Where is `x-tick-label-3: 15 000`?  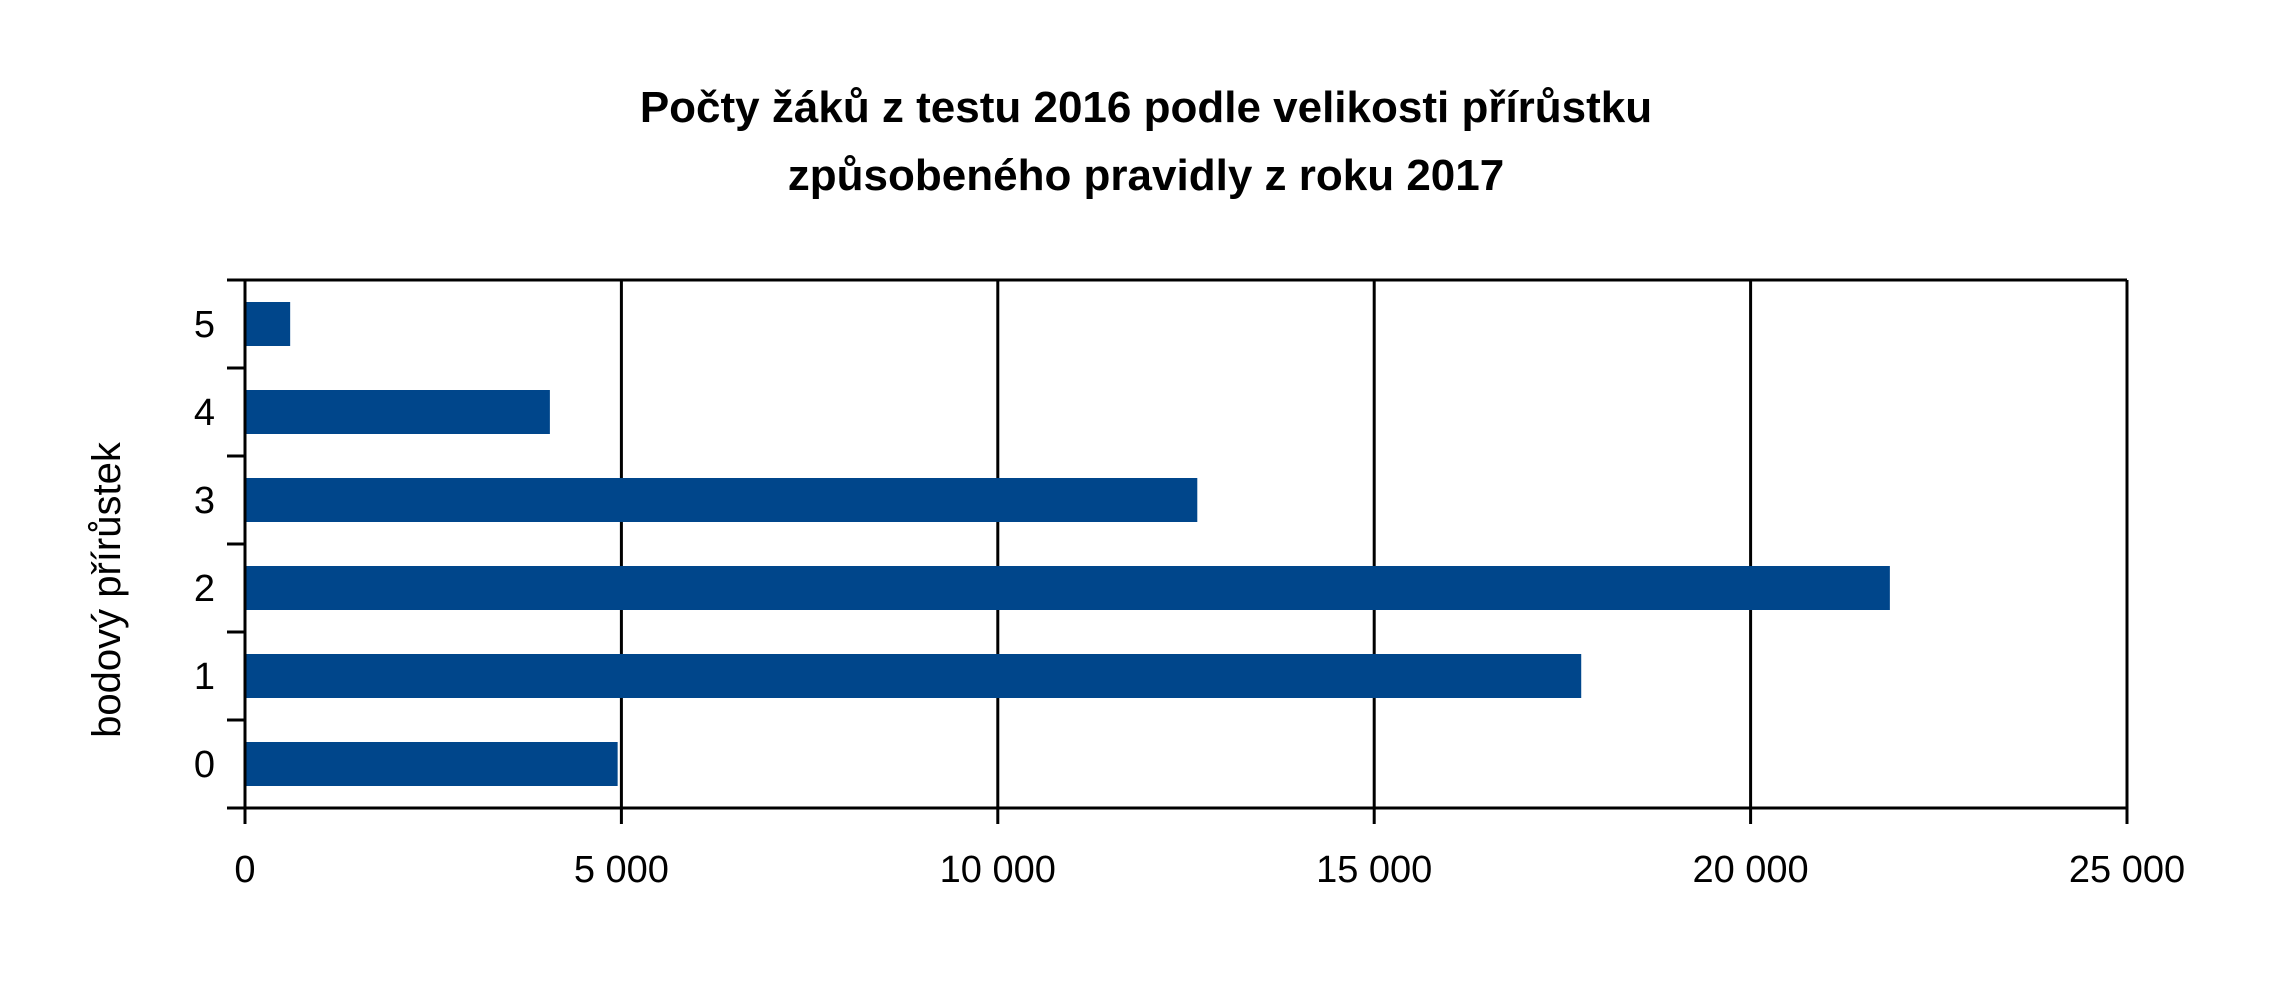 x-tick-label-3: 15 000 is located at coordinates (1374, 870).